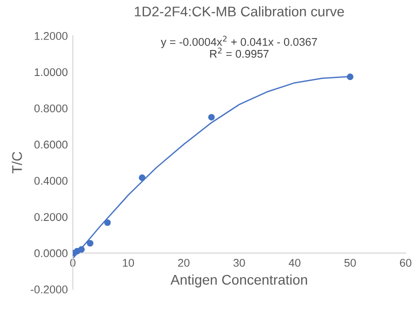  Describe the element at coordinates (51, 108) in the screenshot. I see `y-tick-label: 0.8000` at that location.